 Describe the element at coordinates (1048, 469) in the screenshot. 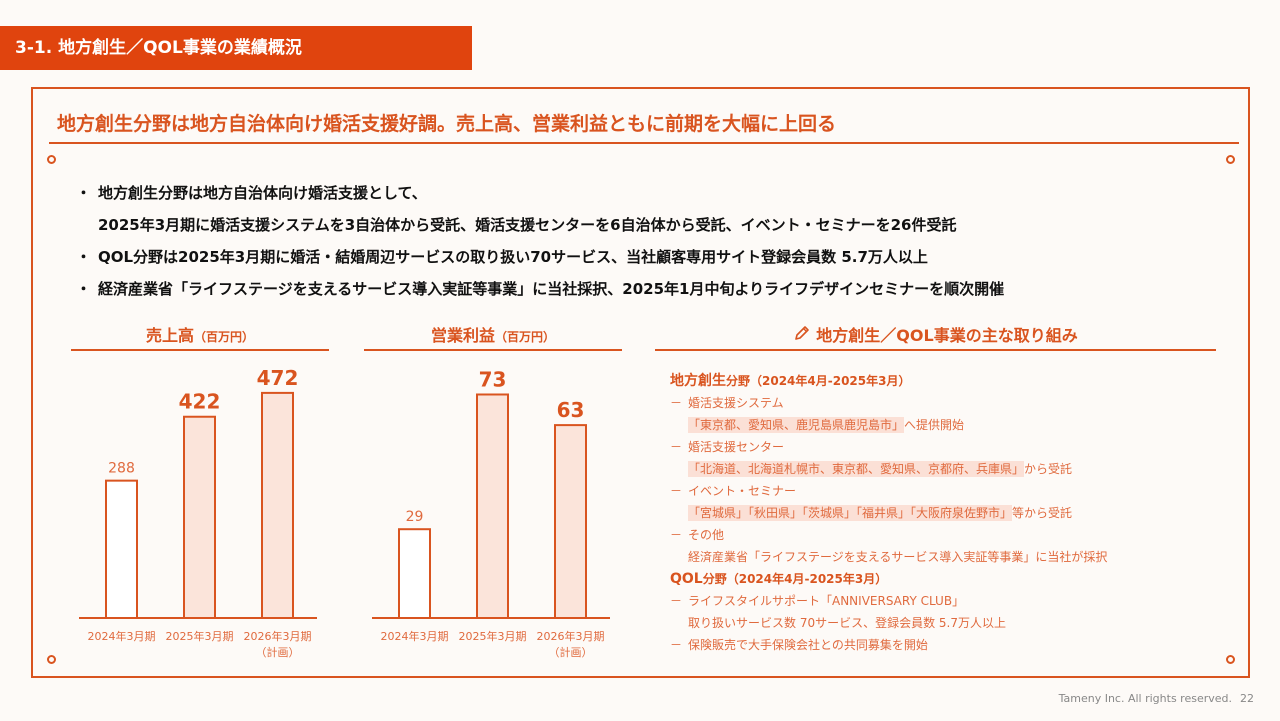

I see `detail-text: から受託` at that location.